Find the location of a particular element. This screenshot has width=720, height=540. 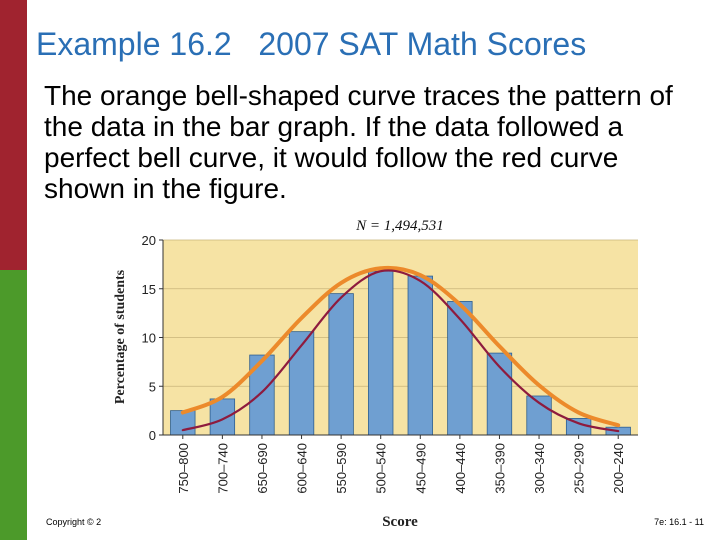

slide-number: 7e: 16.1 - 11 is located at coordinates (679, 522).